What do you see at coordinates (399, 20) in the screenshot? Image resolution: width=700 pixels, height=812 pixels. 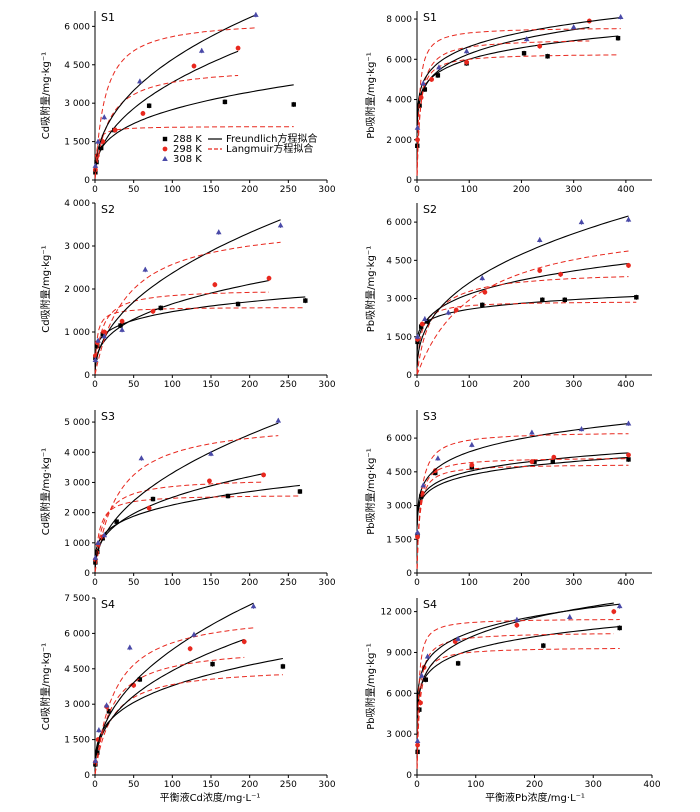 I see `y-tick-label: 8 000` at bounding box center [399, 20].